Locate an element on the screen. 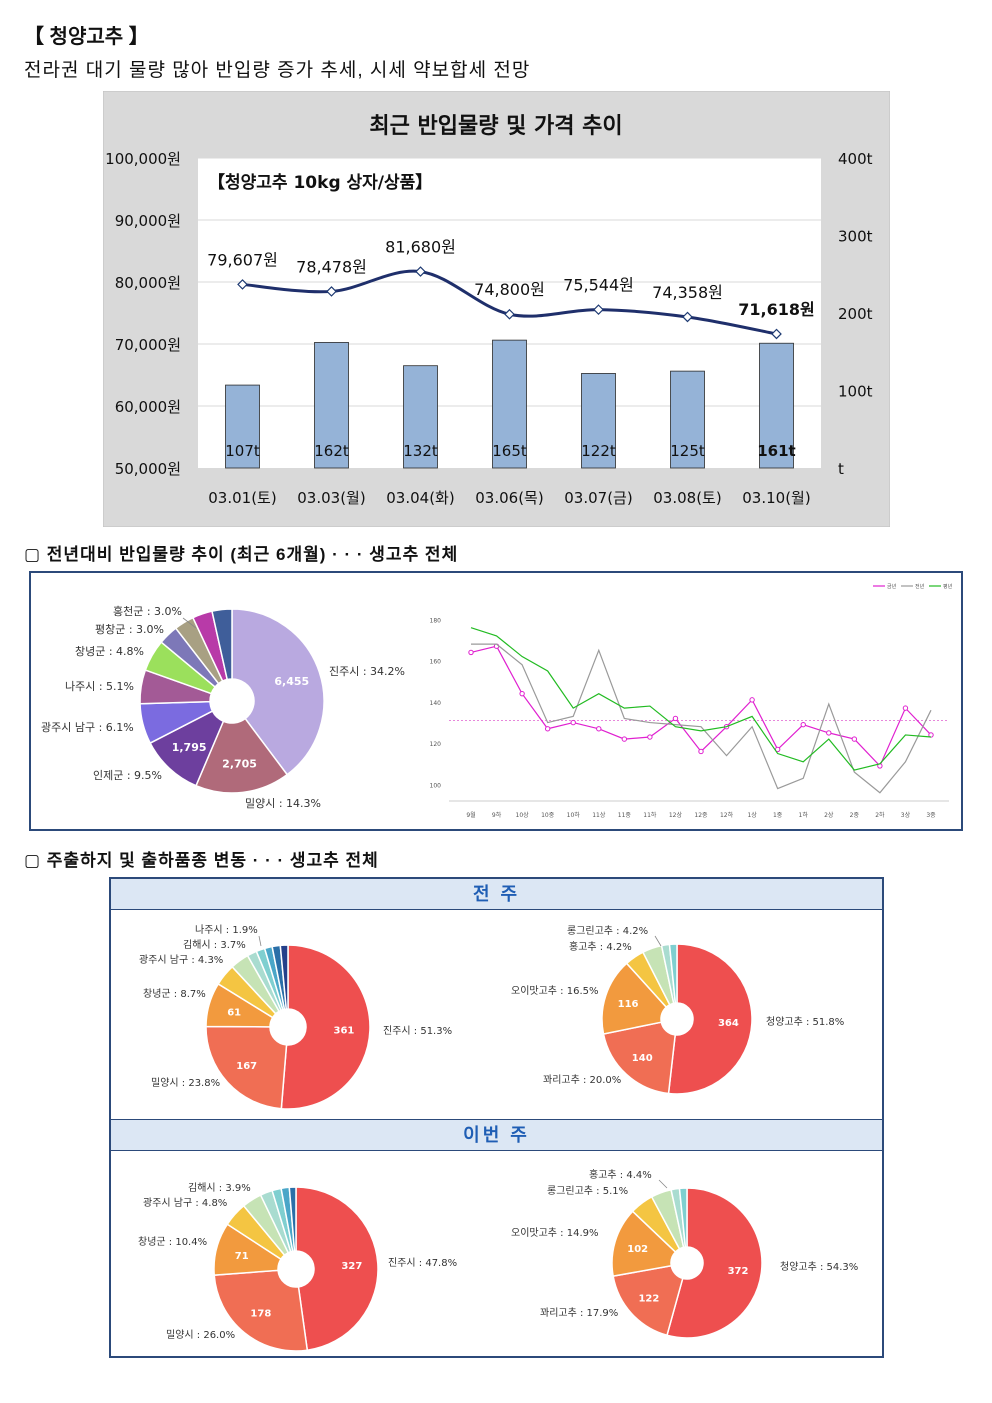 The height and width of the screenshot is (1403, 992). price-label: 74,800원 is located at coordinates (509, 289).